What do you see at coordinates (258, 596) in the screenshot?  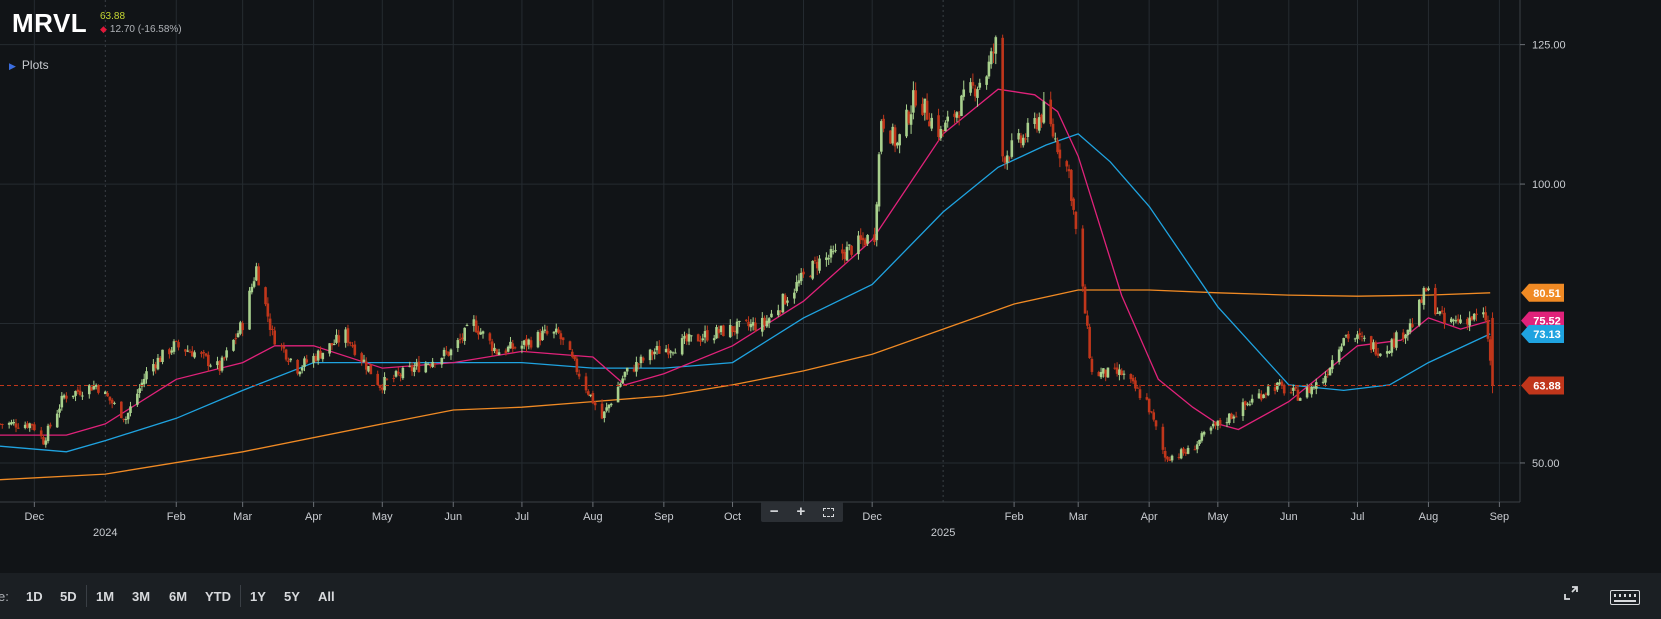 I see `range-1y-button: 1Y` at bounding box center [258, 596].